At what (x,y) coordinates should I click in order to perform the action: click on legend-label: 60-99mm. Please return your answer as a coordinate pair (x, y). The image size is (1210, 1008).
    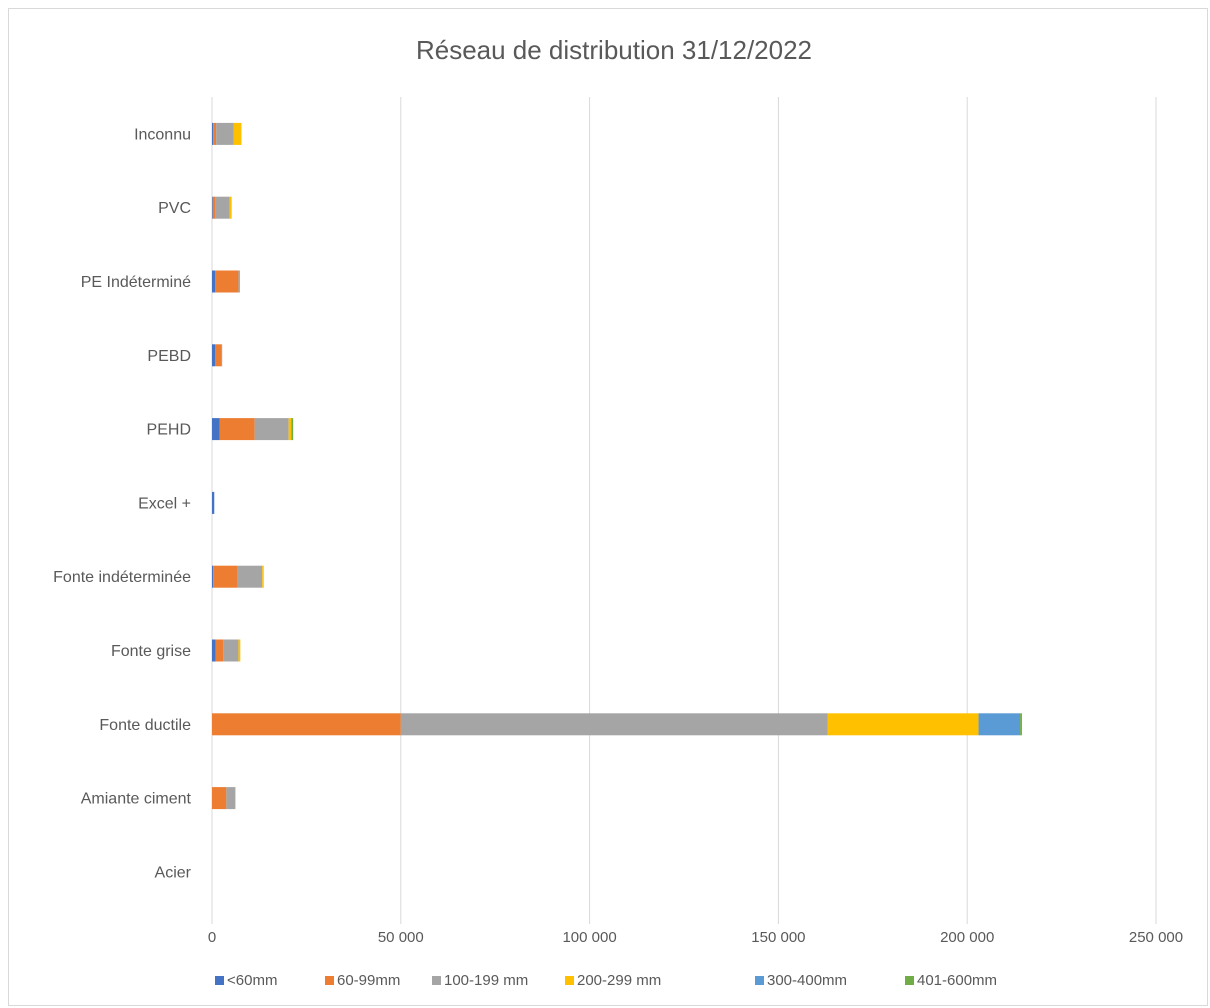
    Looking at the image, I should click on (368, 980).